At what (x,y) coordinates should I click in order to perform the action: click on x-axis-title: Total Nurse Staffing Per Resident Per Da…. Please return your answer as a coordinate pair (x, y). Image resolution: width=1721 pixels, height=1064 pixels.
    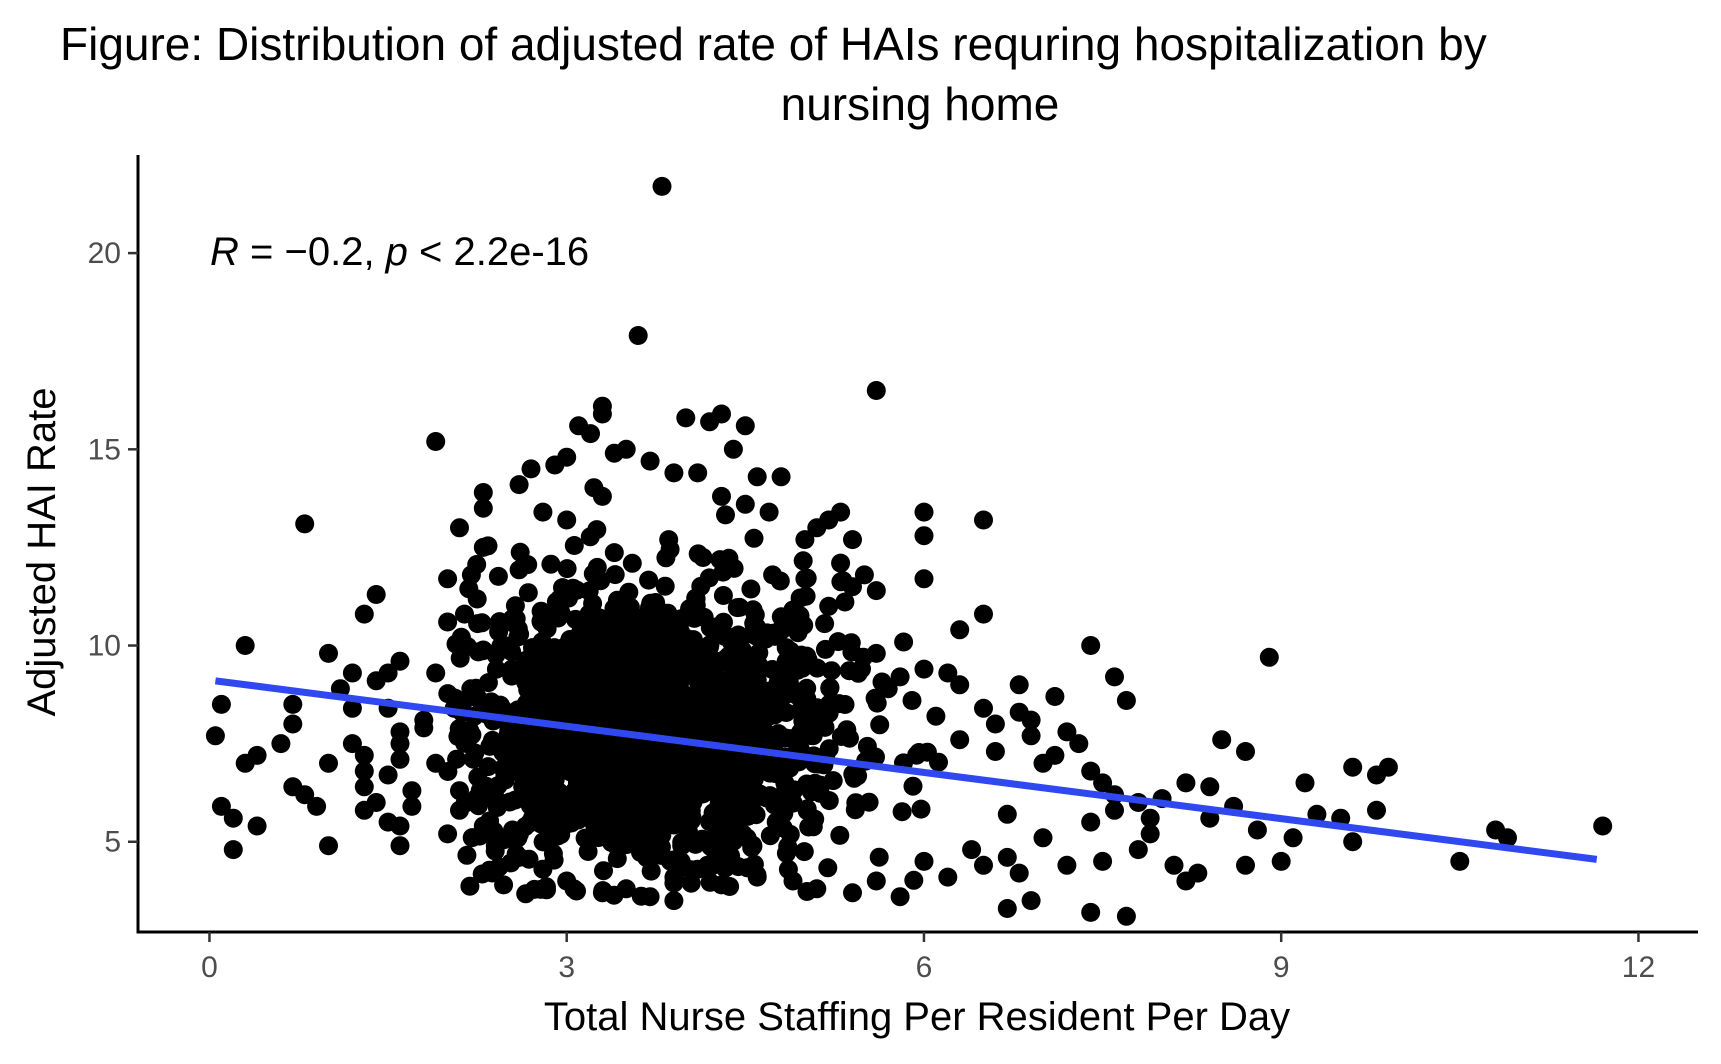
    Looking at the image, I should click on (917, 1017).